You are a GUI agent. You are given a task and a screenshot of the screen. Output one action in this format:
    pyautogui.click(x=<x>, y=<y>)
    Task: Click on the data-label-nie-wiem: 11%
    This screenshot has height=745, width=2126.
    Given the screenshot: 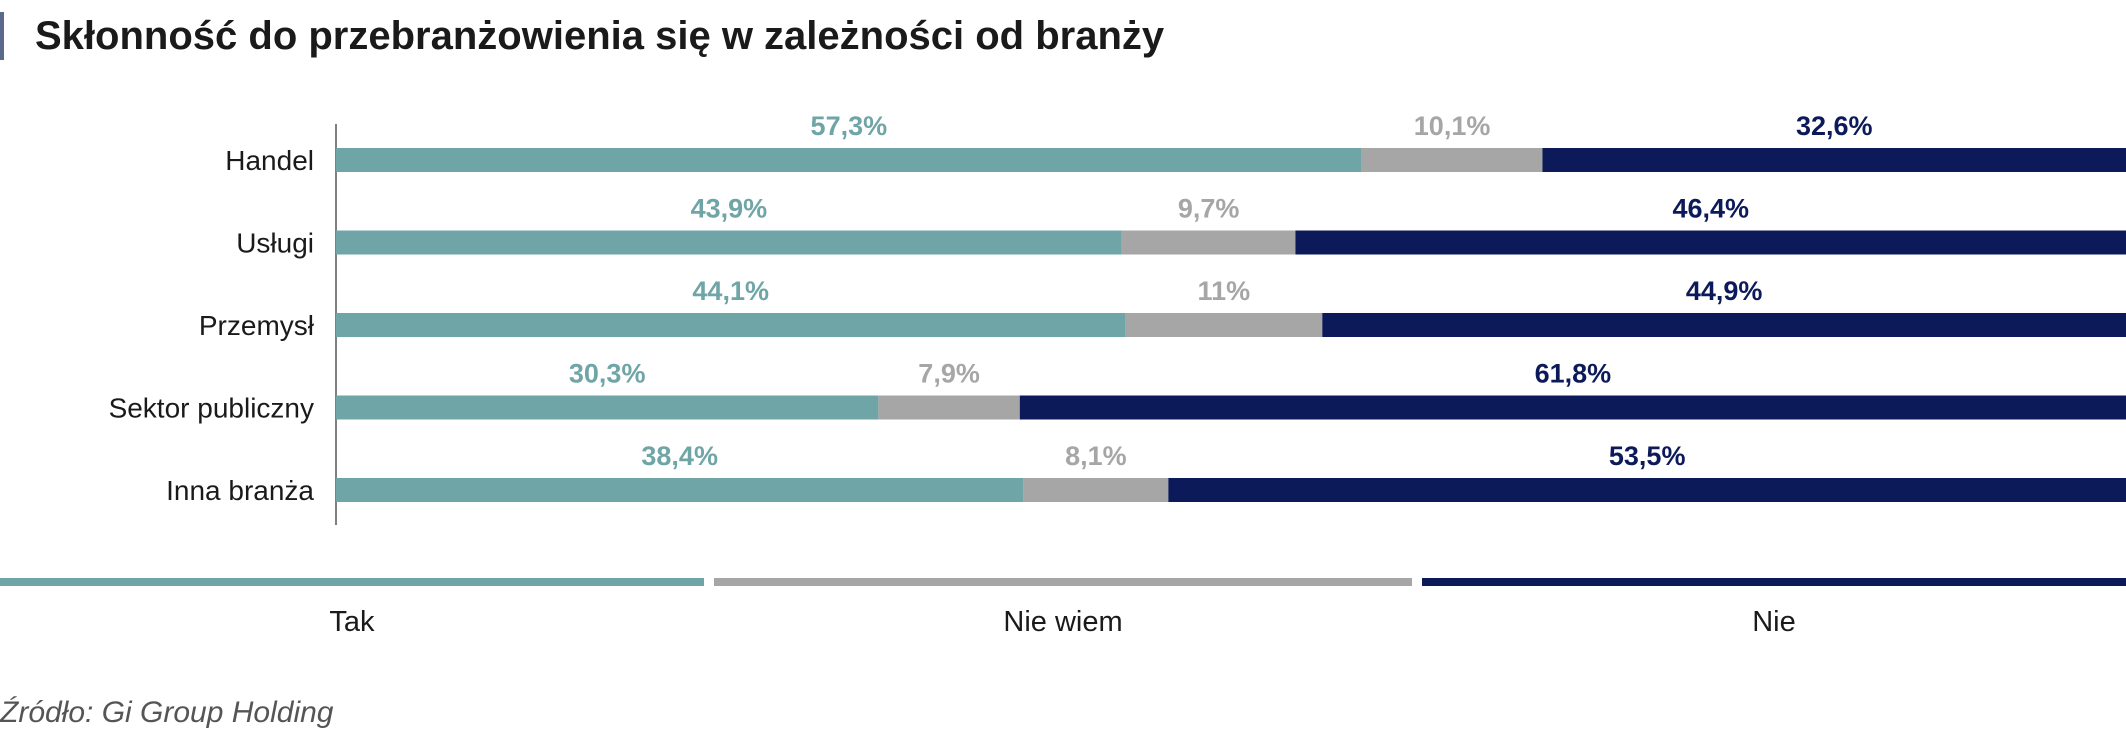 What is the action you would take?
    pyautogui.click(x=1224, y=291)
    